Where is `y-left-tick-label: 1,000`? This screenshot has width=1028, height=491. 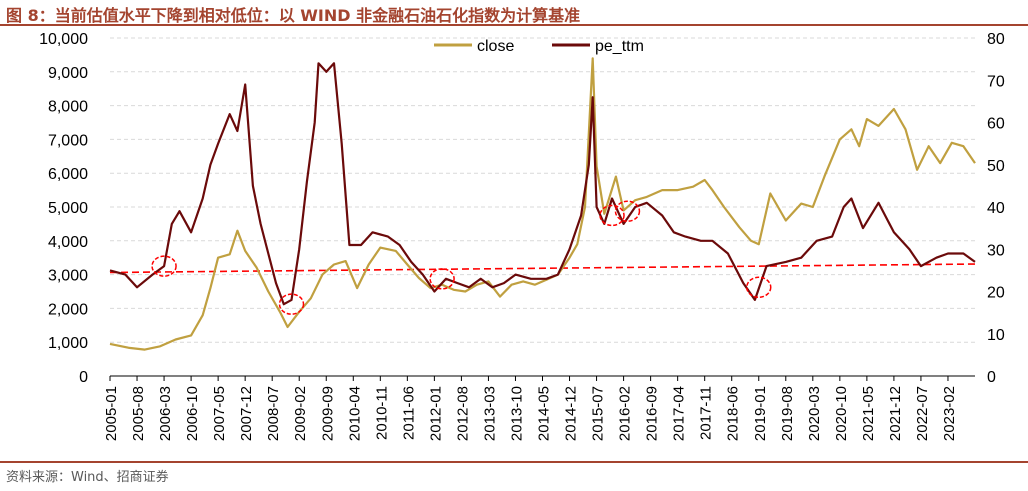
y-left-tick-label: 1,000 is located at coordinates (68, 343).